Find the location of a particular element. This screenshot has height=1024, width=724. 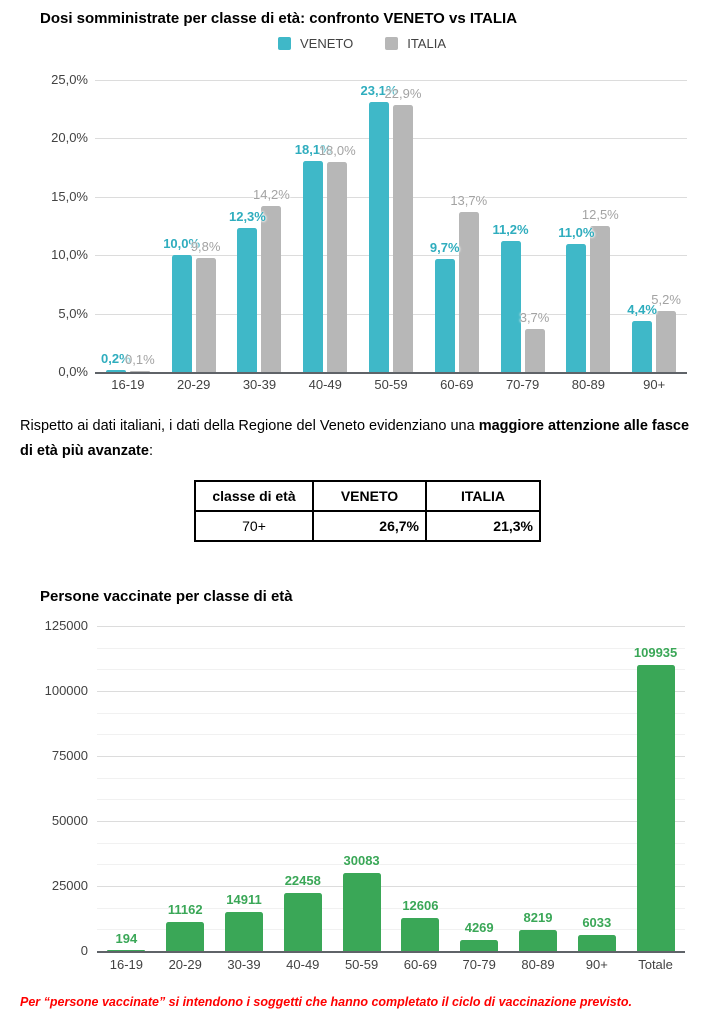

x-axis-label-Totale: Totale is located at coordinates (655, 964).